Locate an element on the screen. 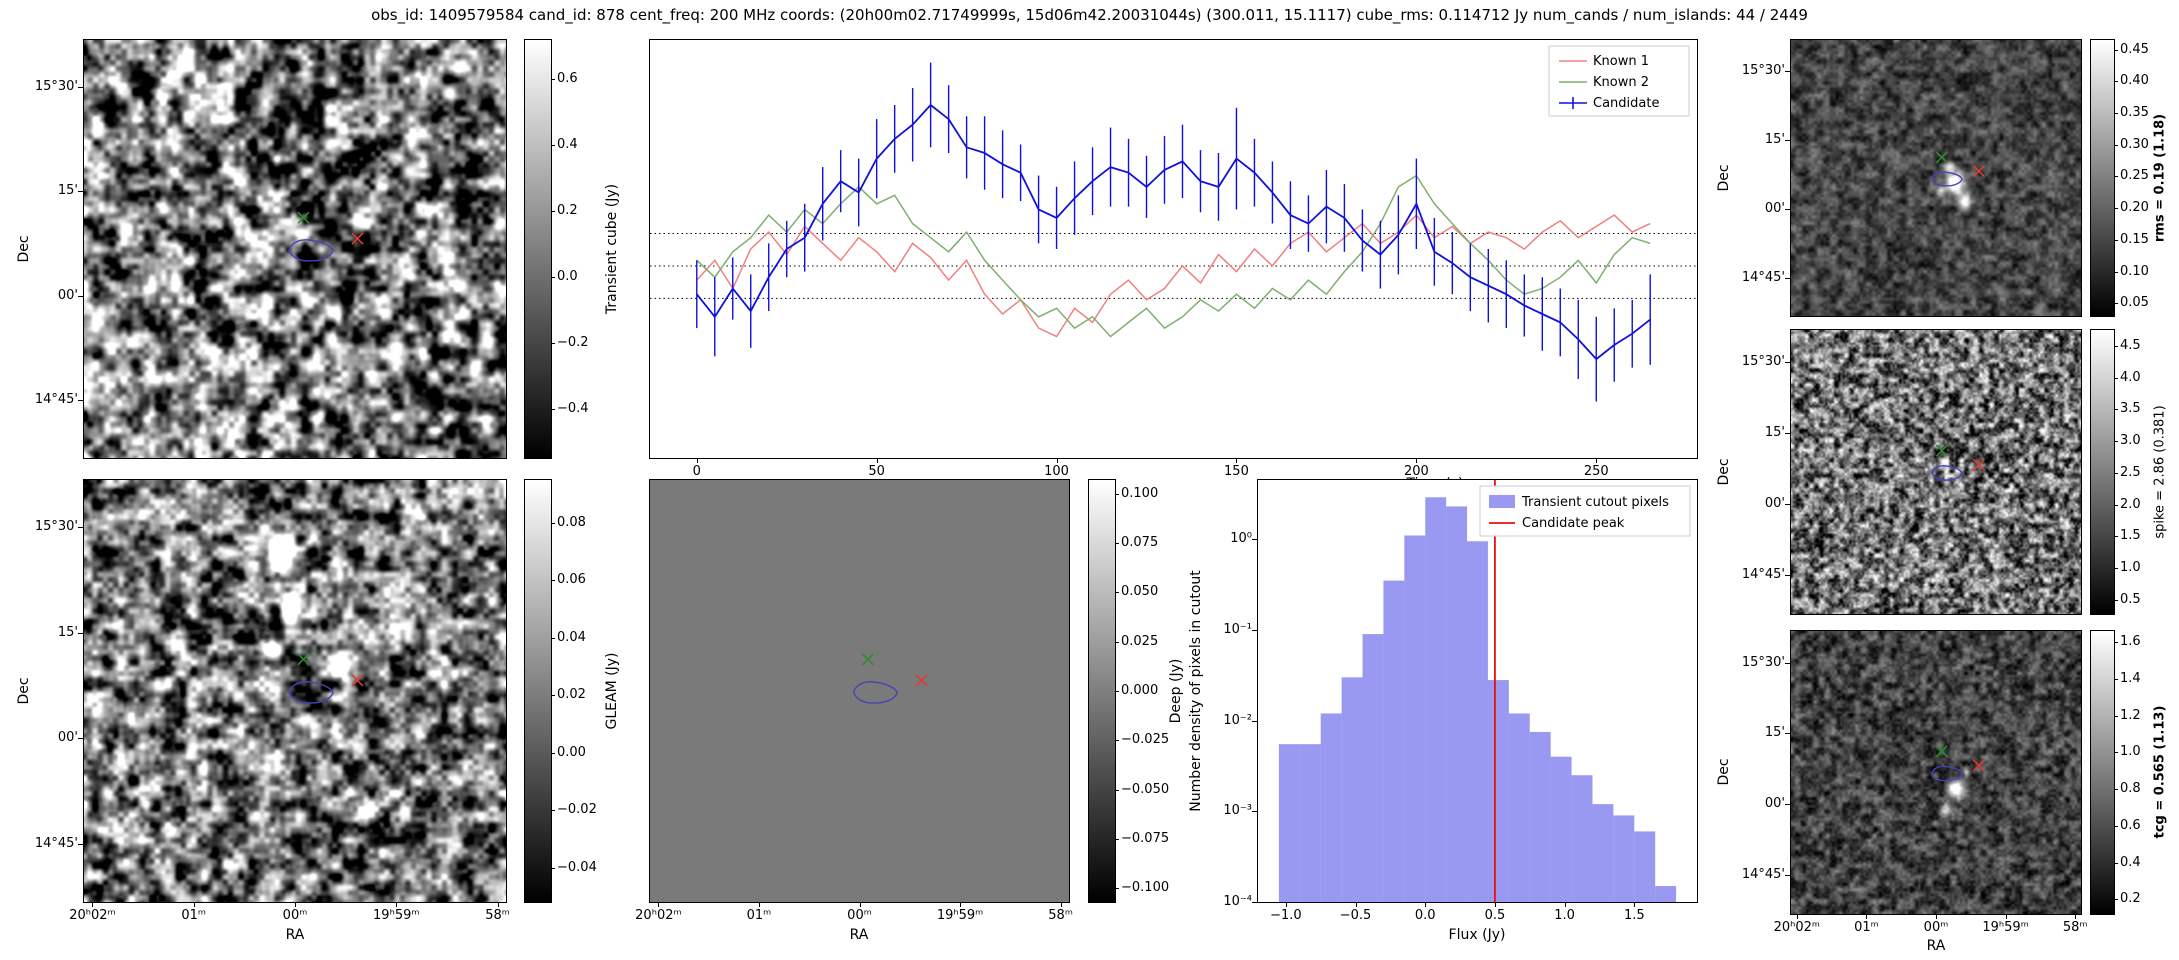 The image size is (2179, 960). dec-tick-label: 00' is located at coordinates (1774, 208).